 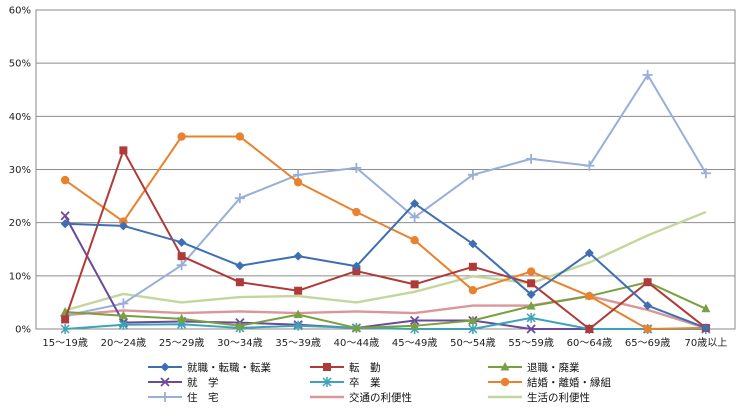 What do you see at coordinates (380, 397) in the screenshot?
I see `legend-label: 交通の利便性` at bounding box center [380, 397].